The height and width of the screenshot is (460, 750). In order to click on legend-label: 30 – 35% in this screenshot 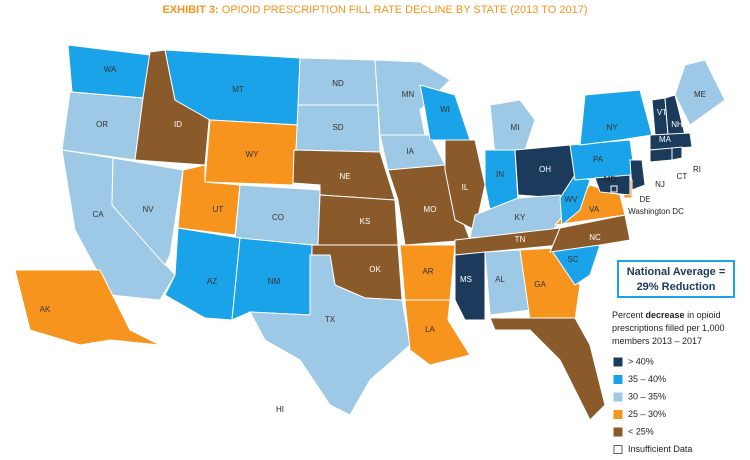, I will do `click(647, 396)`.